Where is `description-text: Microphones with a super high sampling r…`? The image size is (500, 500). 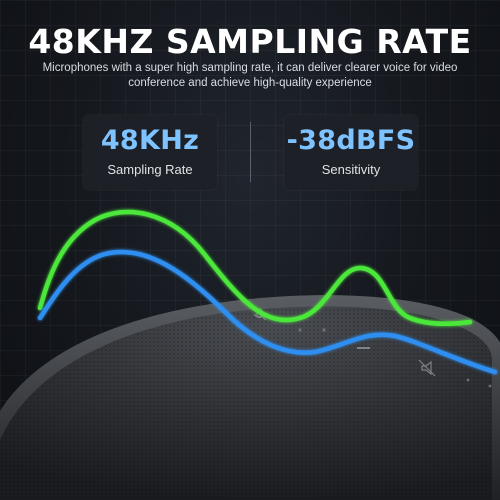 description-text: Microphones with a super high sampling r… is located at coordinates (250, 75).